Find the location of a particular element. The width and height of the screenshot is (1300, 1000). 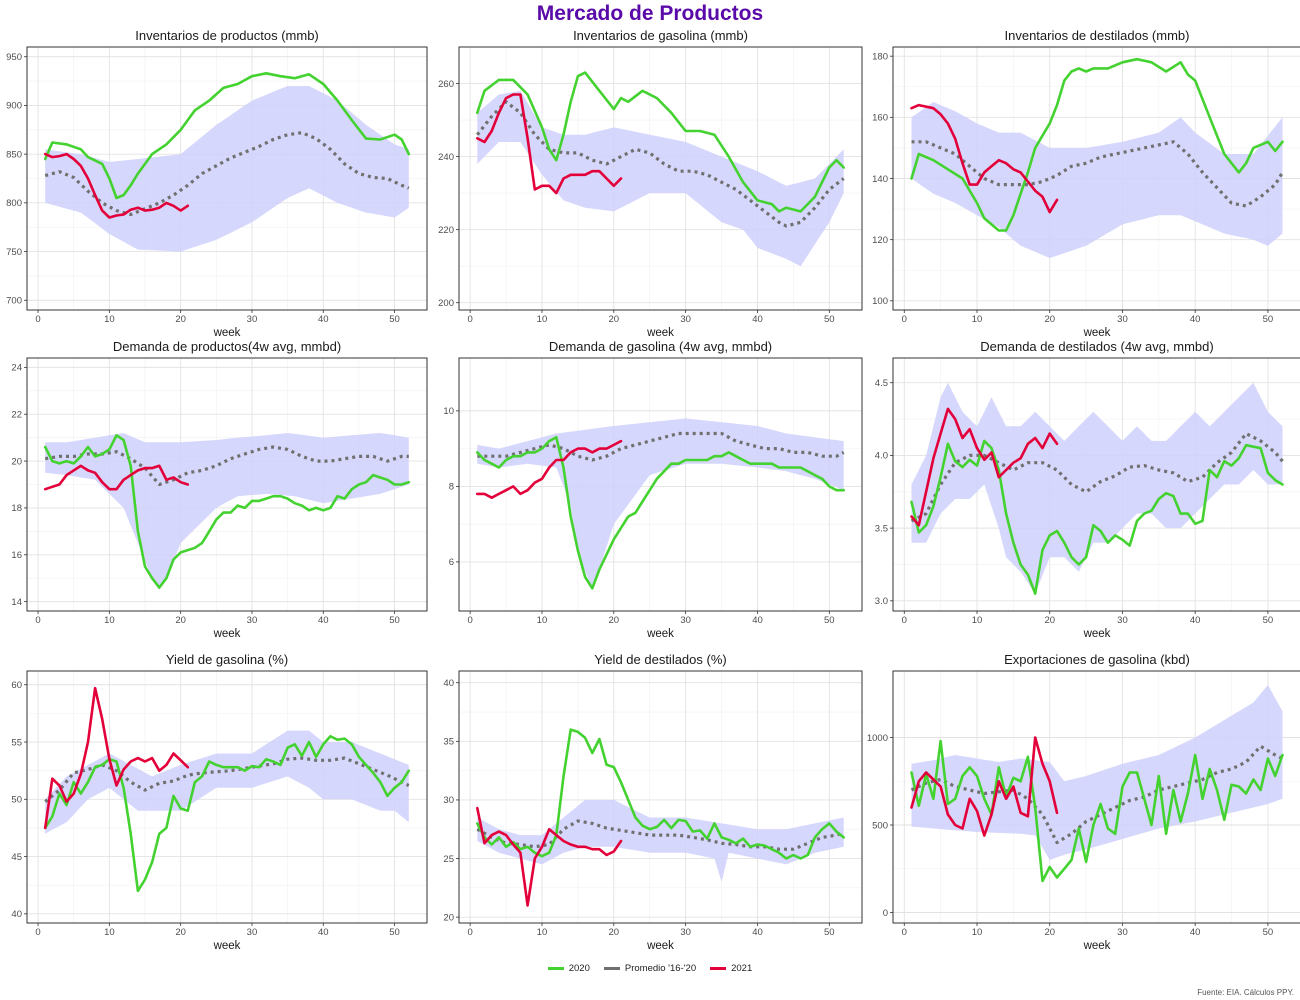

panel-title: Yield de gasolina (%) is located at coordinates (227, 659).